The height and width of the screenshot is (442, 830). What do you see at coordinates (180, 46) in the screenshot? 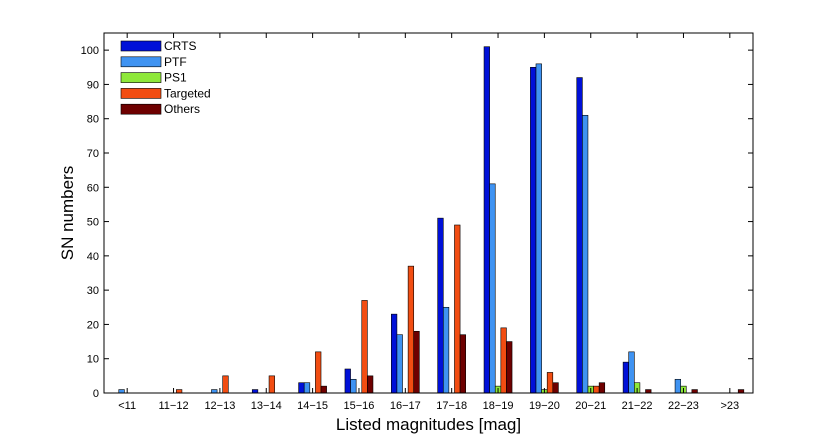
I see `legend-label-crts: CRTS` at bounding box center [180, 46].